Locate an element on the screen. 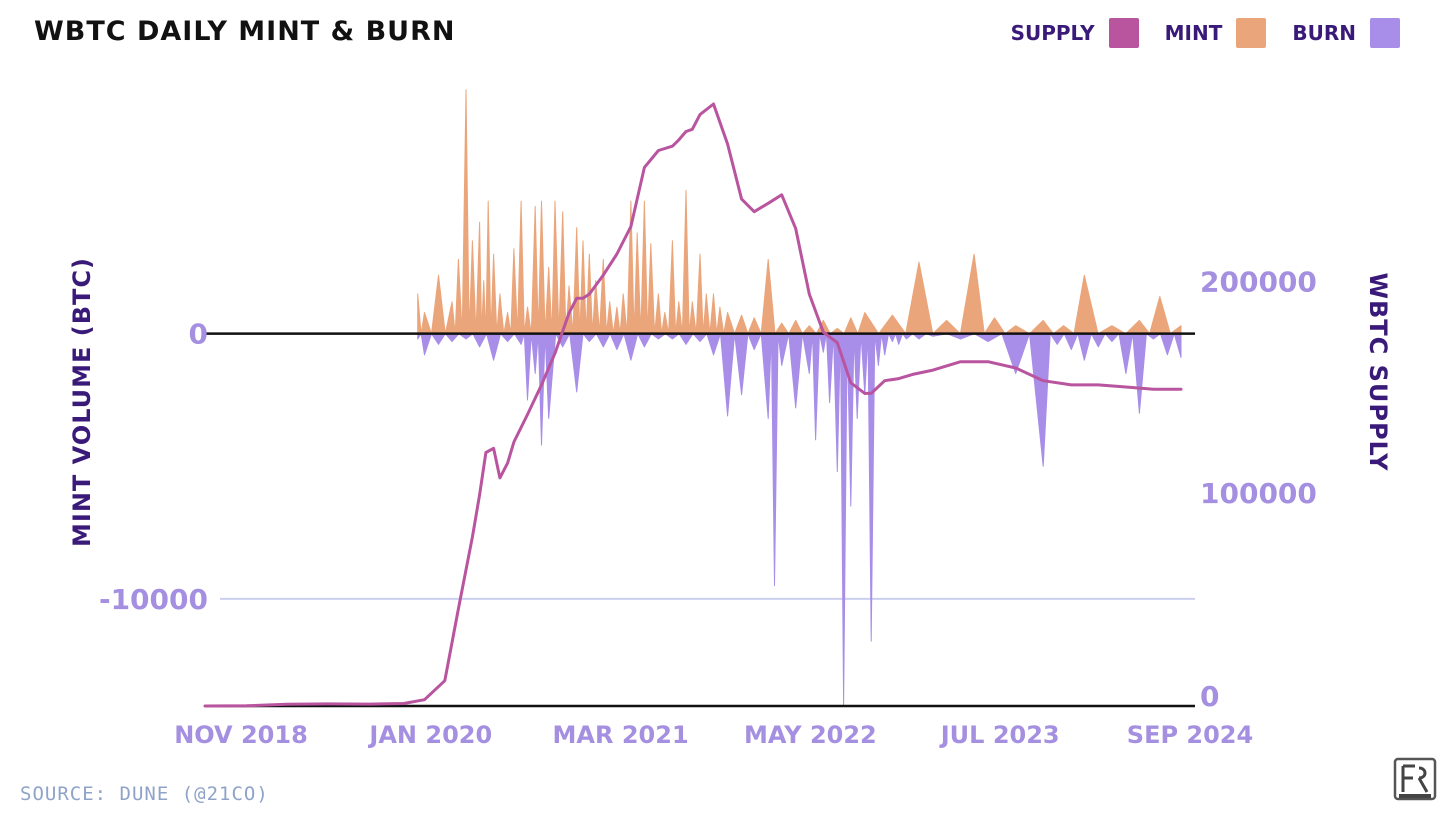 This screenshot has width=1456, height=819. y2-tick-label: 100000 is located at coordinates (1258, 493).